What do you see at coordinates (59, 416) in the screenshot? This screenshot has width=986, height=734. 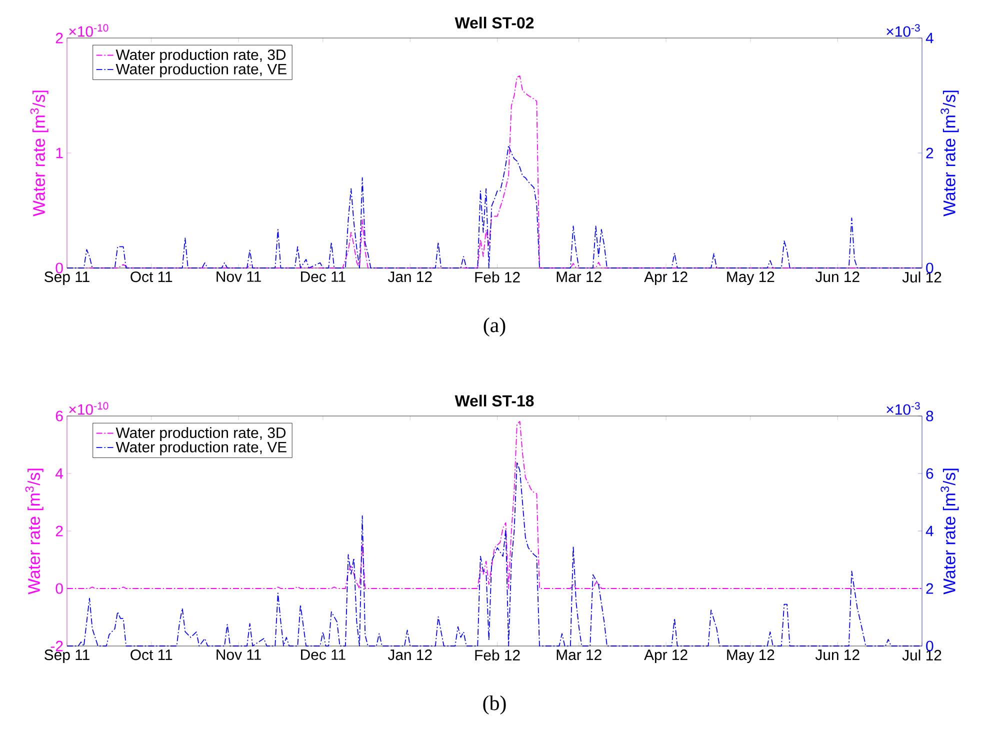 I see `y-tick-label: 6` at bounding box center [59, 416].